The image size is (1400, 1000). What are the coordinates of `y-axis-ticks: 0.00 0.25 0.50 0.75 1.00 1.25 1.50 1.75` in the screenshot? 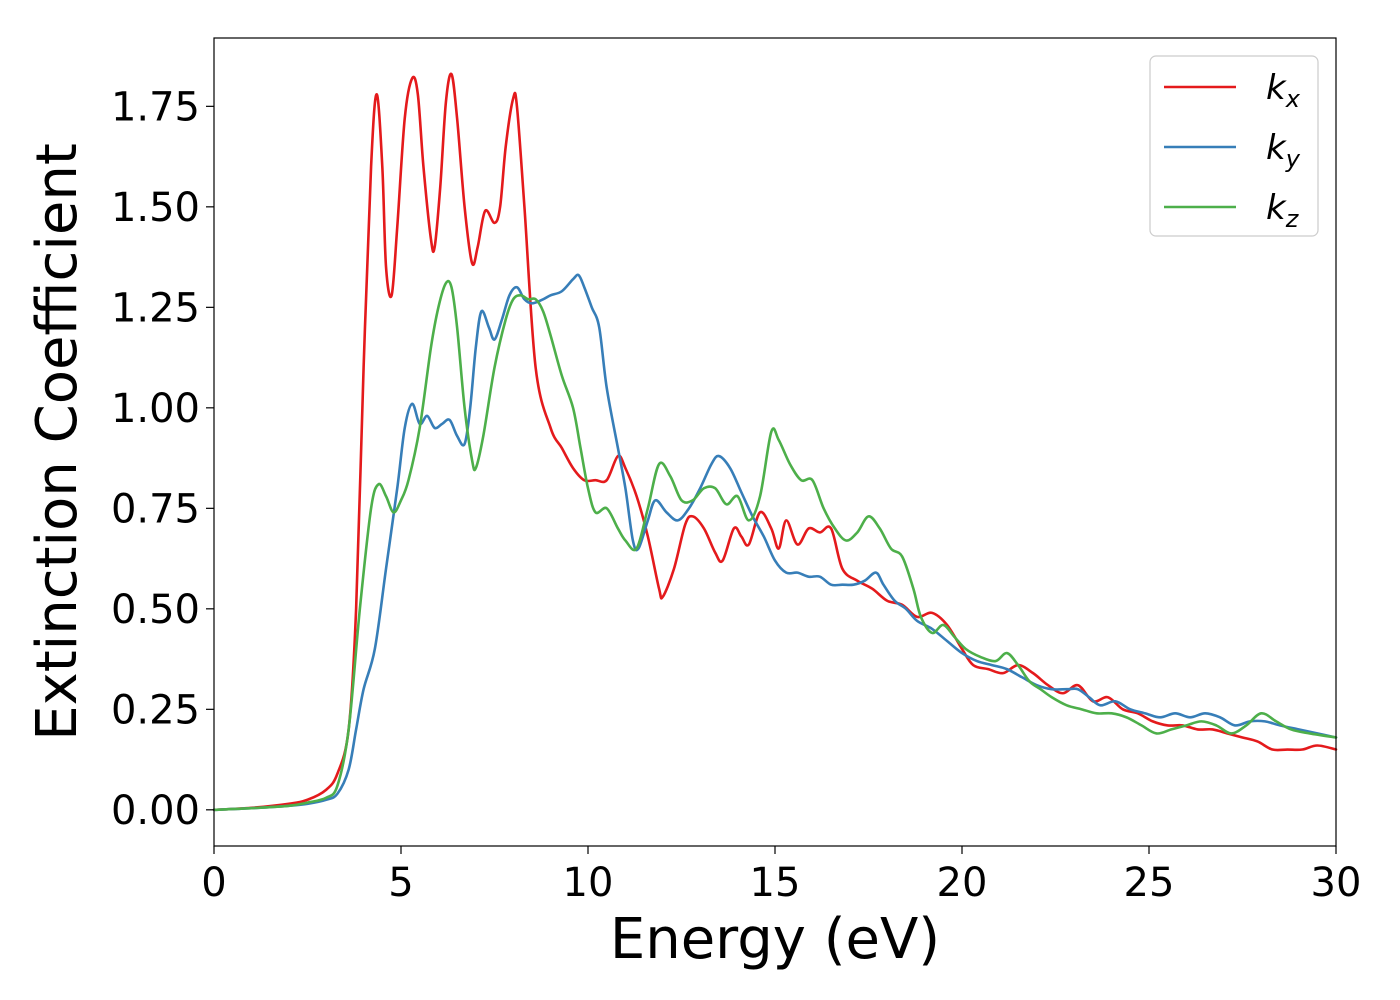 It's located at (162, 459).